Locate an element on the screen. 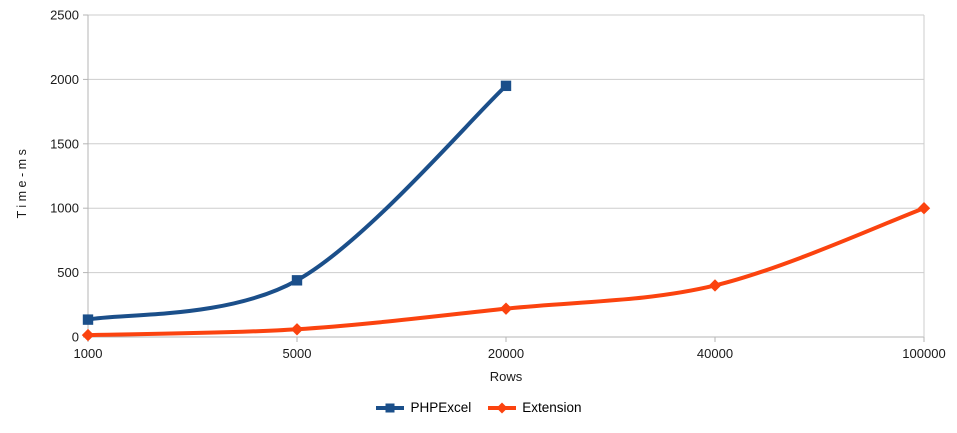  svg-text: 100000 is located at coordinates (923, 353).